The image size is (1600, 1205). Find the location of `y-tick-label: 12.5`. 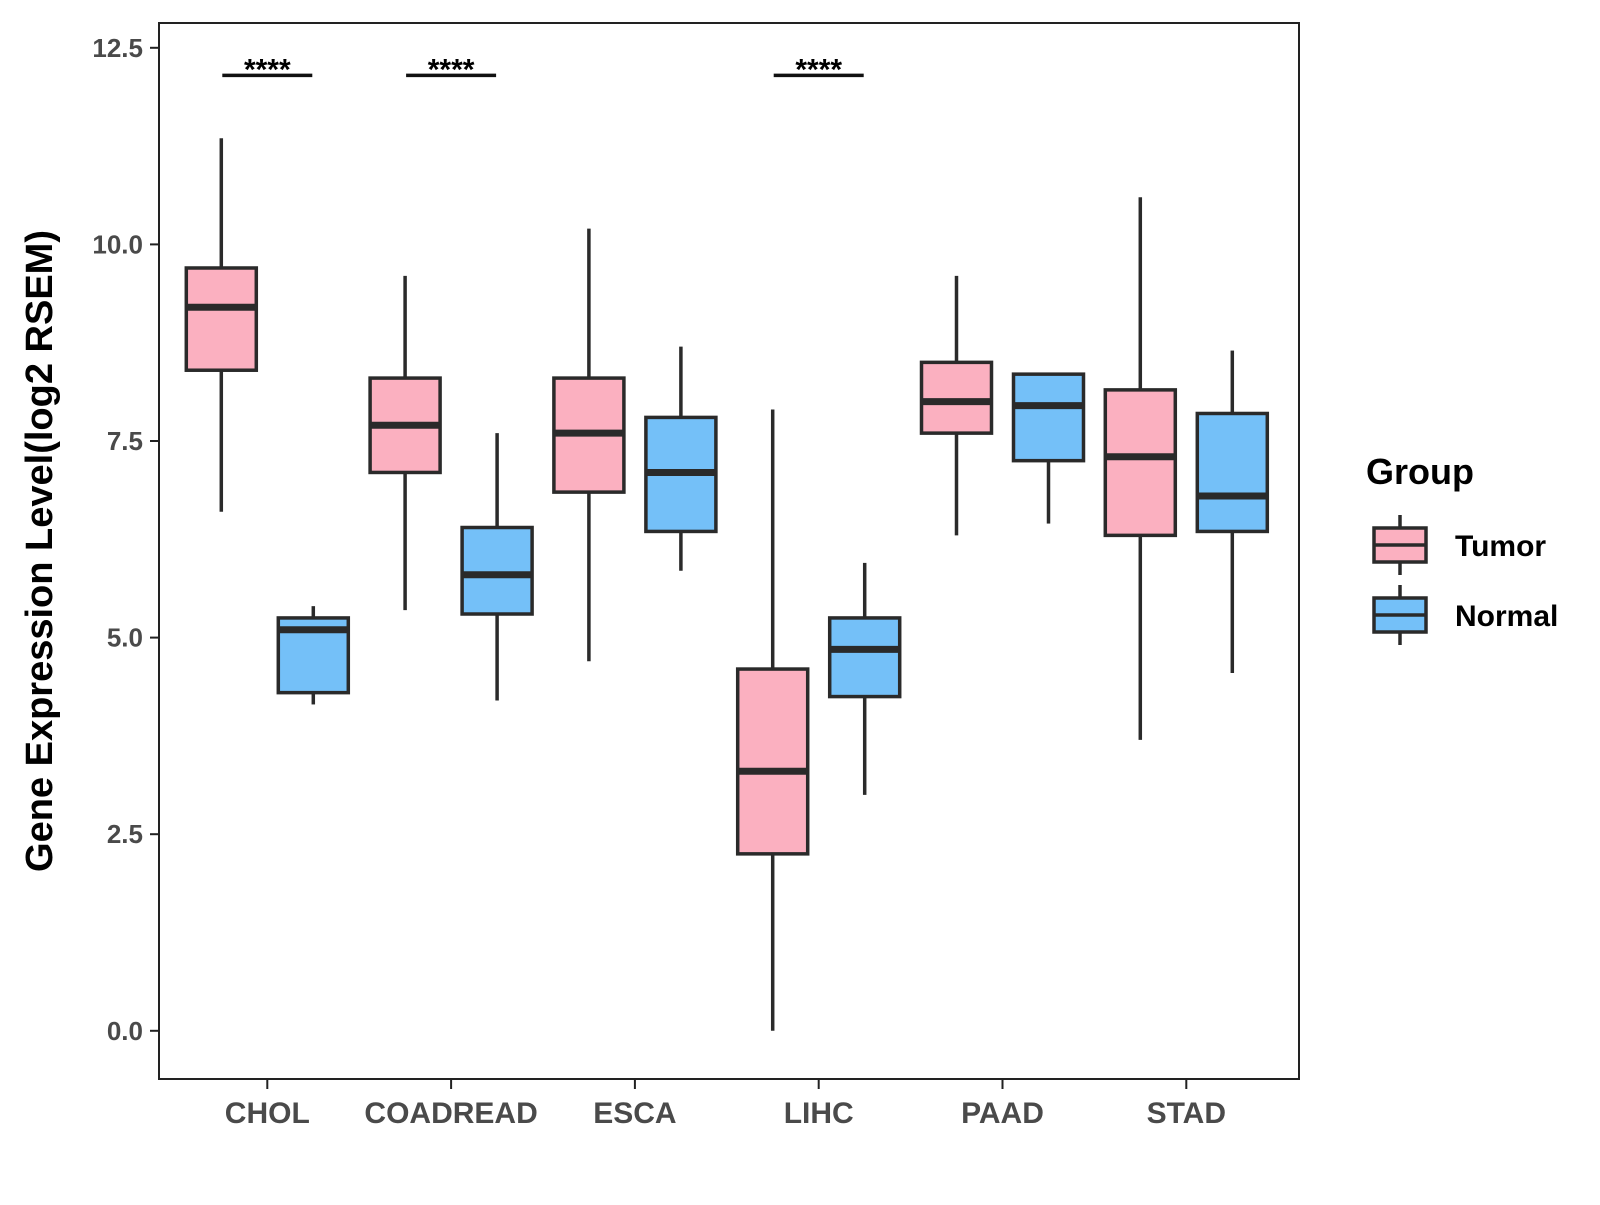

y-tick-label: 12.5 is located at coordinates (117, 48).